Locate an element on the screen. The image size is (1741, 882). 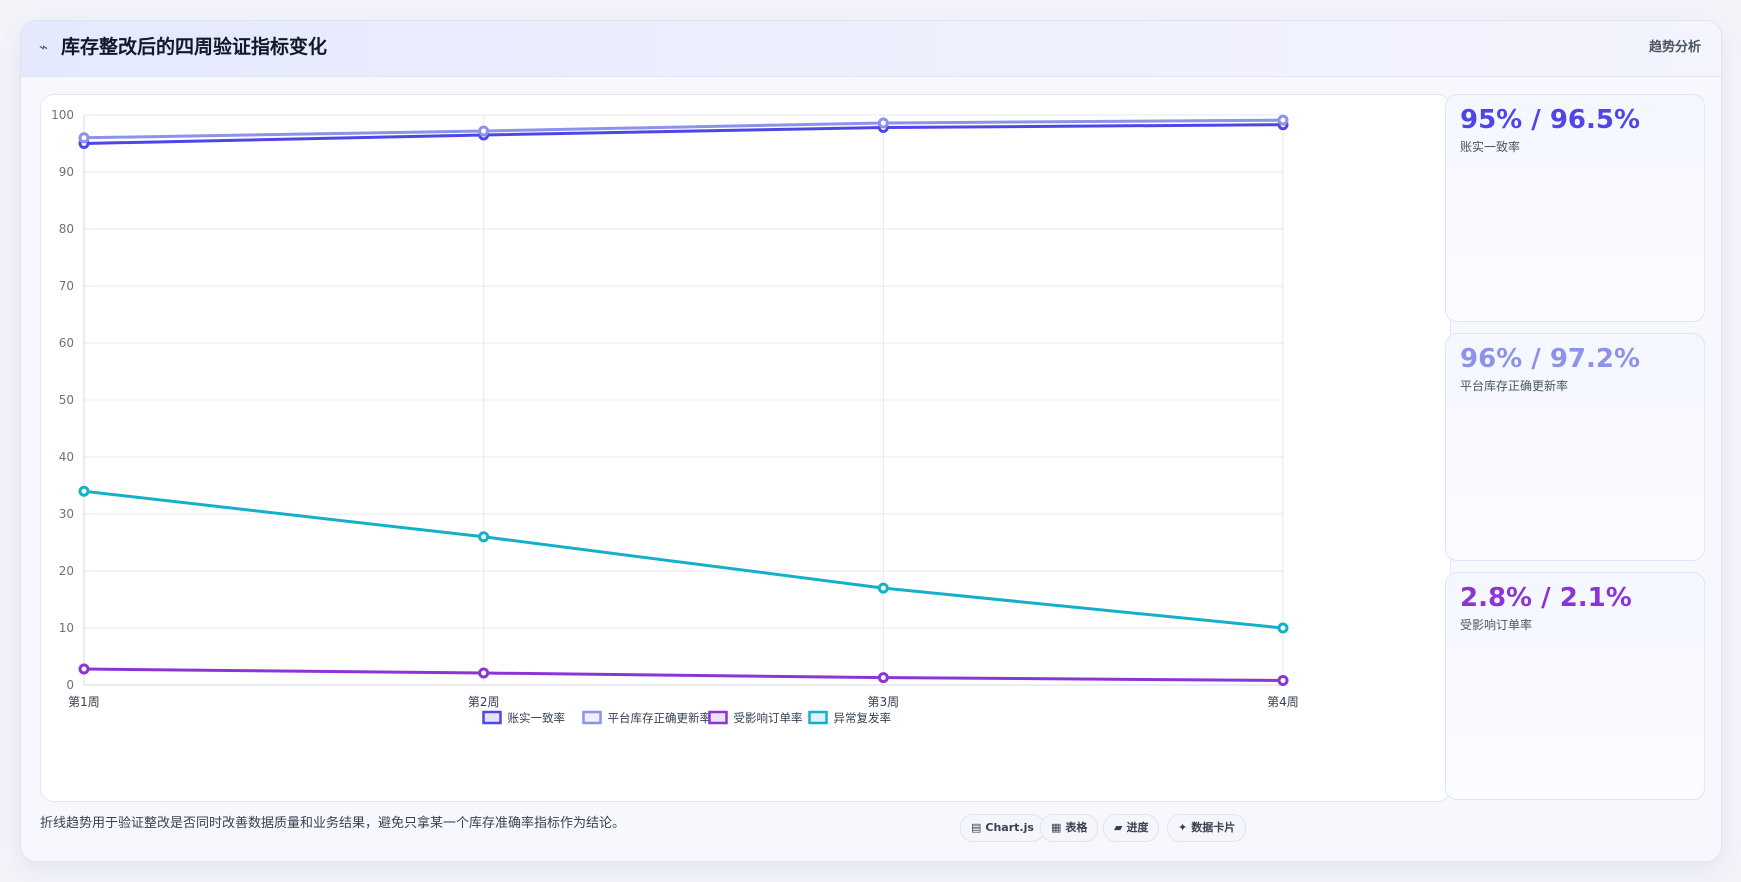
kpi-value: 96% / 97.2% is located at coordinates (1550, 359).